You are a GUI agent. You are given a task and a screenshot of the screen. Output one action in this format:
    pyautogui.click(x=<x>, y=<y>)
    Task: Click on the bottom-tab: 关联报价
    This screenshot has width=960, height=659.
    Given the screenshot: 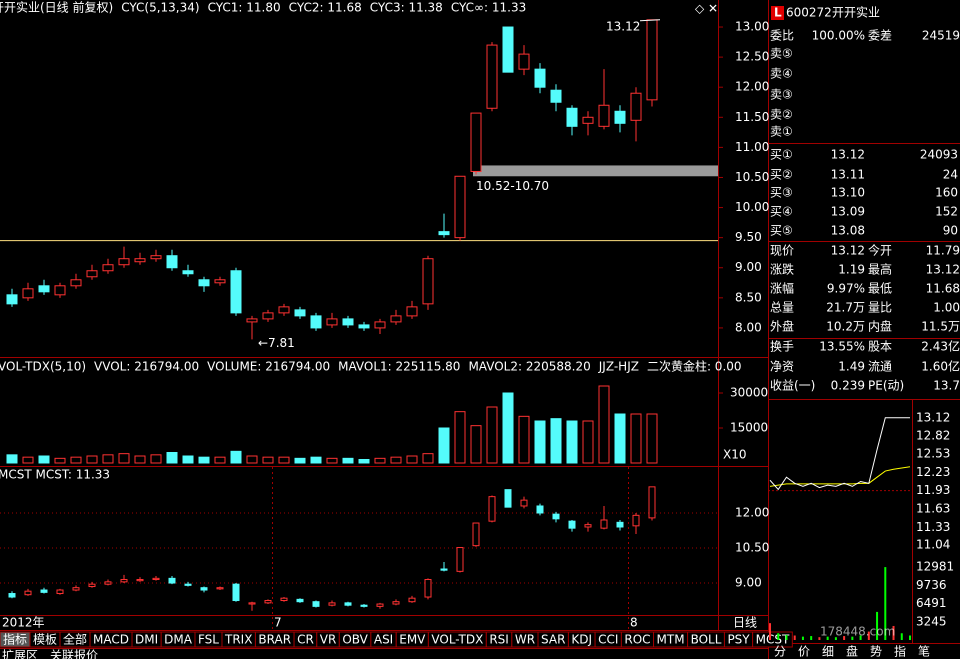 What is the action you would take?
    pyautogui.click(x=74, y=653)
    